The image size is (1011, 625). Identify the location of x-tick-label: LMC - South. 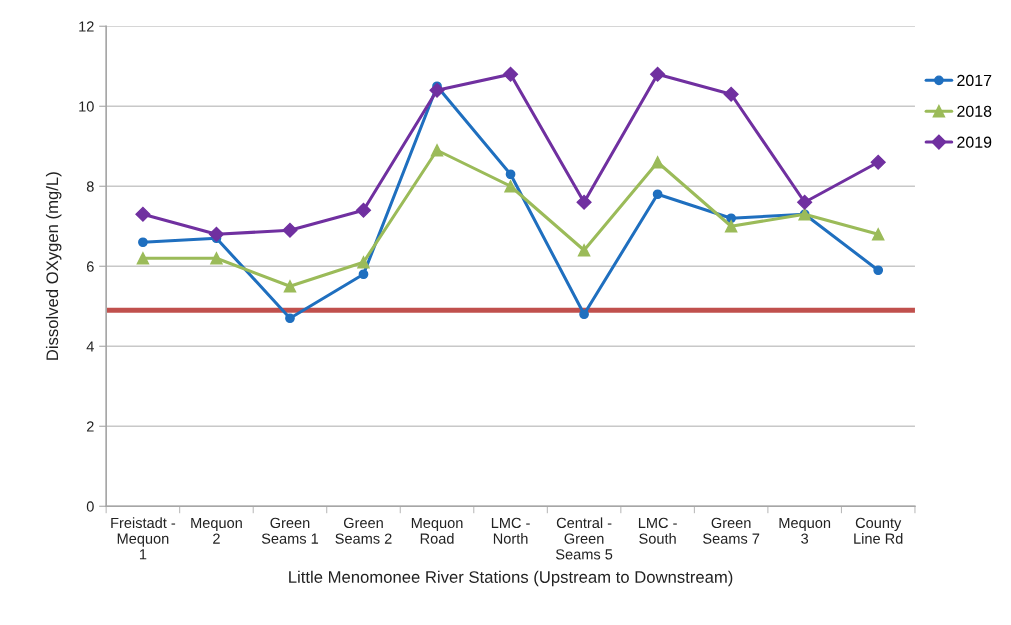
(657, 530).